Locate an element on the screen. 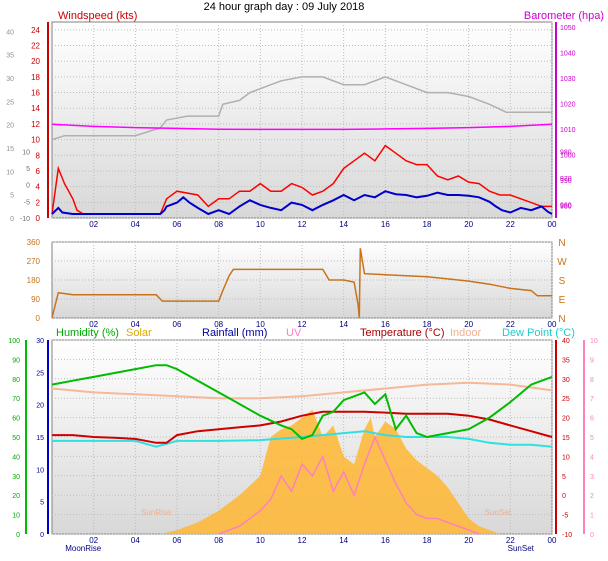 This screenshot has width=608, height=561. gust-scale-tick: 30 is located at coordinates (10, 79).